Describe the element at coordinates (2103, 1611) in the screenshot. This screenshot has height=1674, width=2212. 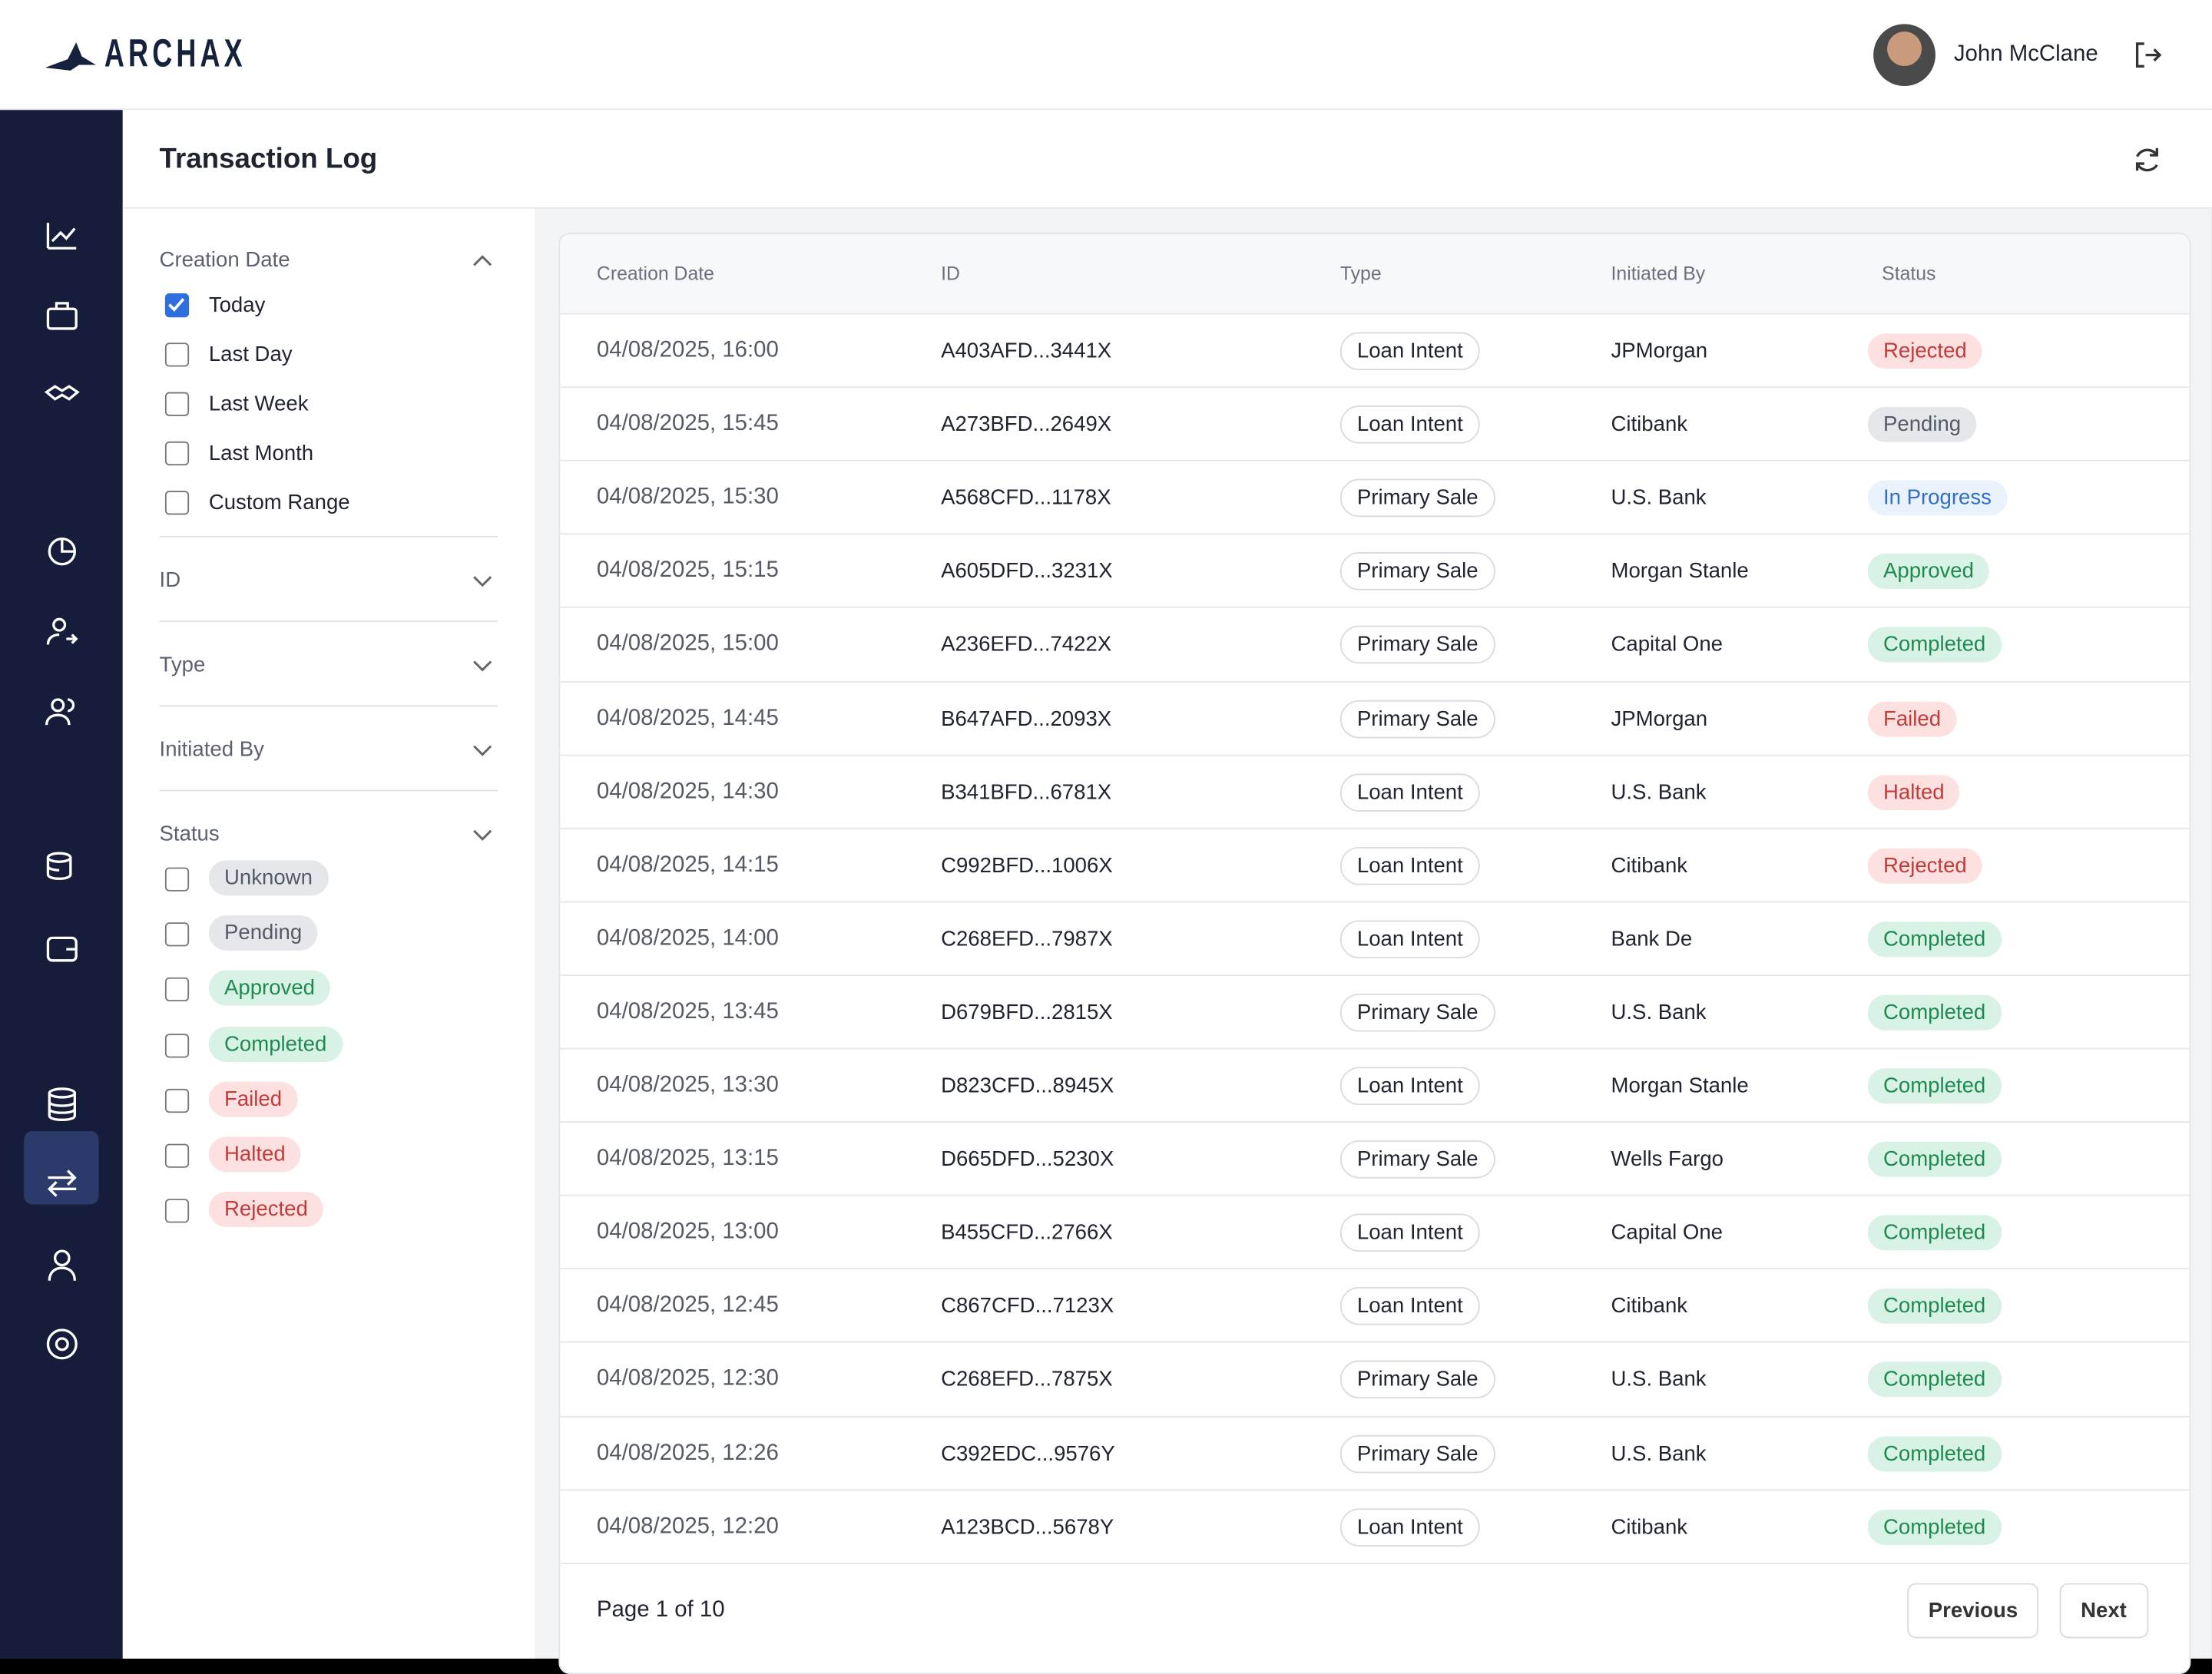
I see `next-button: Next` at that location.